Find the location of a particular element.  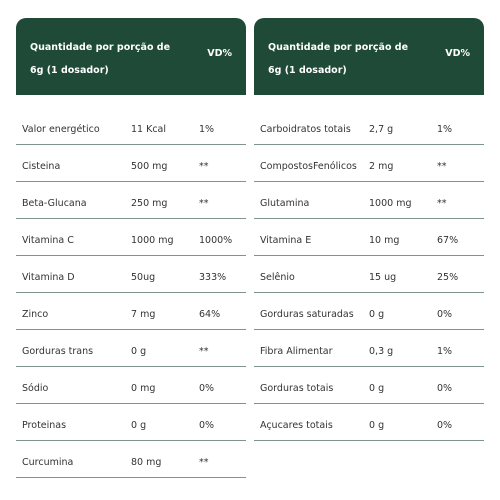

nutrient-name: Glutamina is located at coordinates (285, 203).